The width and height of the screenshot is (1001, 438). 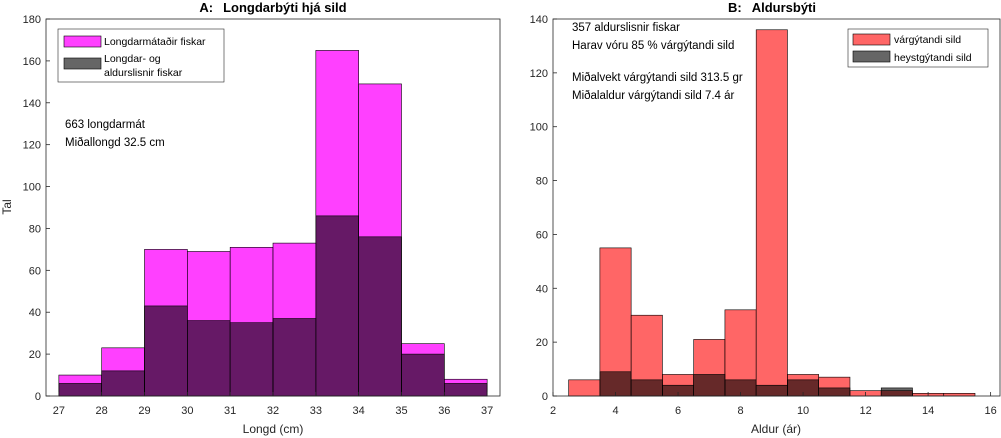 What do you see at coordinates (539, 128) in the screenshot?
I see `panel-b-y-tick-label: 100` at bounding box center [539, 128].